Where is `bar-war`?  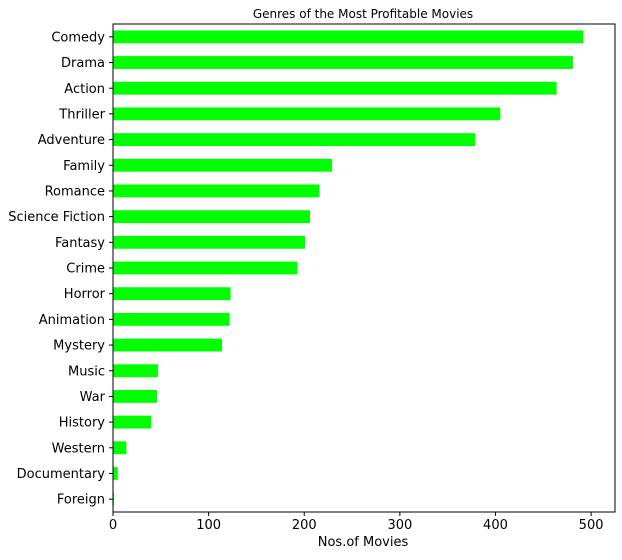 bar-war is located at coordinates (135, 396).